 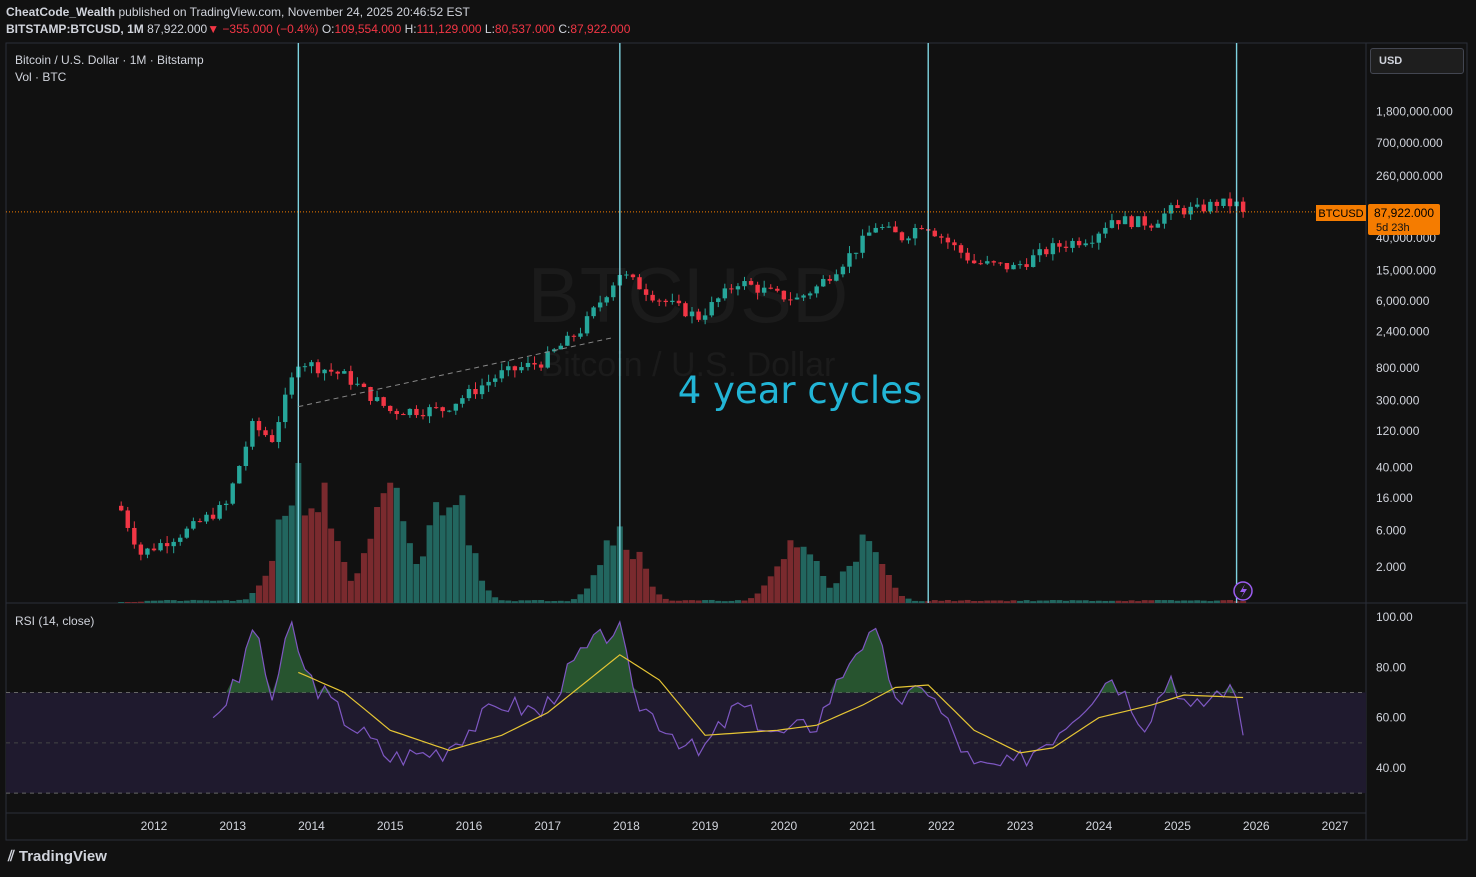 I want to click on currency-button: USD, so click(x=1417, y=61).